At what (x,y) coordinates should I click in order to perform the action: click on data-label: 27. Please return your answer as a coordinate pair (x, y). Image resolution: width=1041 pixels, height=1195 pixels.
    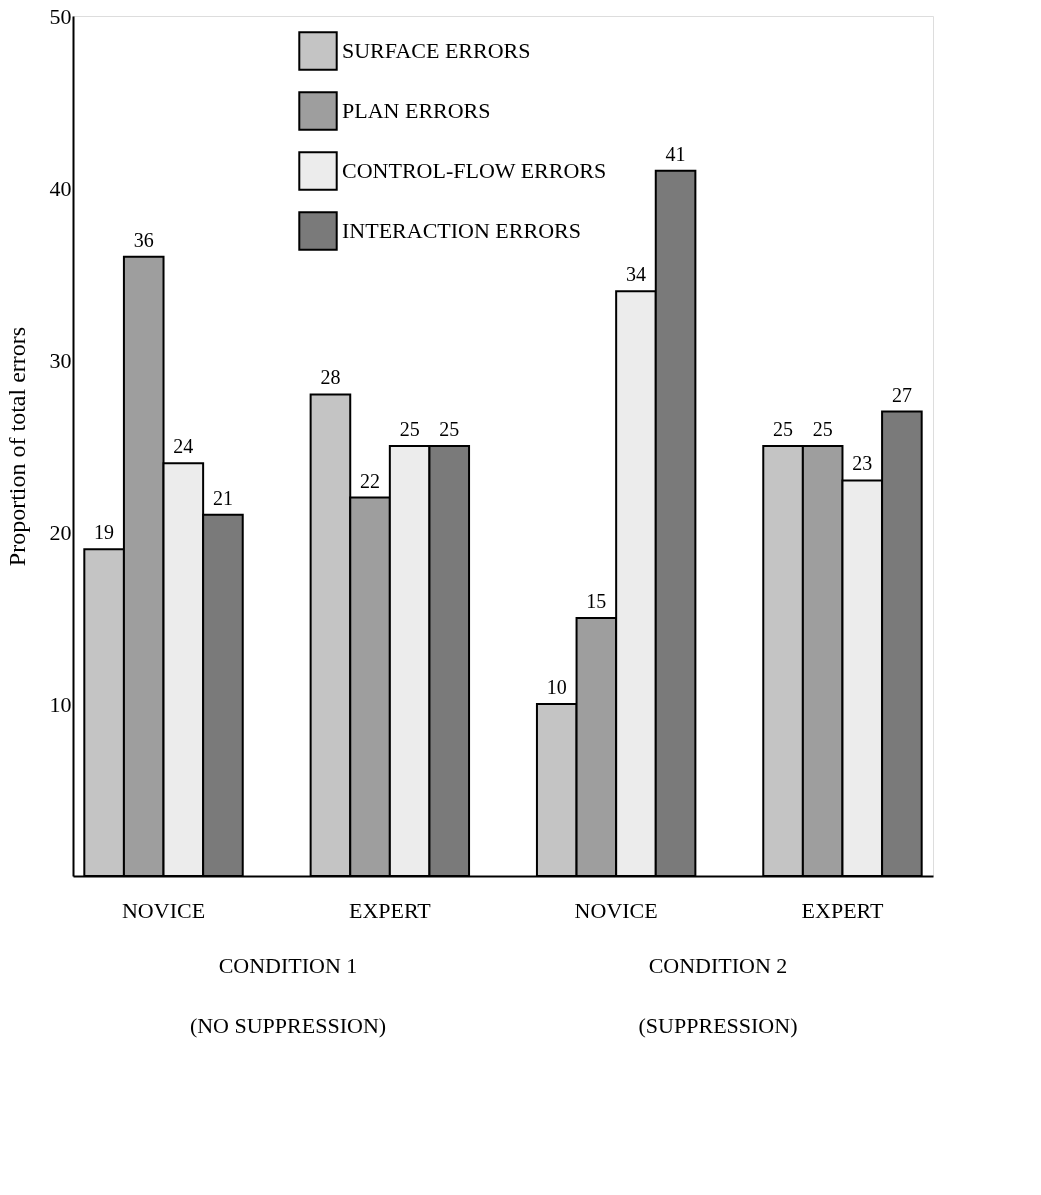
    Looking at the image, I should click on (901, 394).